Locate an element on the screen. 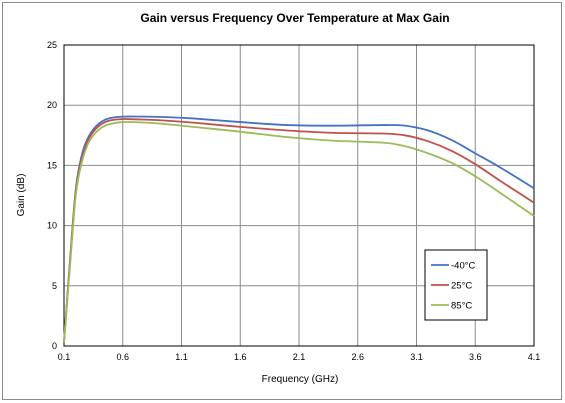  legend: -40°C 25°C 85°C is located at coordinates (456, 285).